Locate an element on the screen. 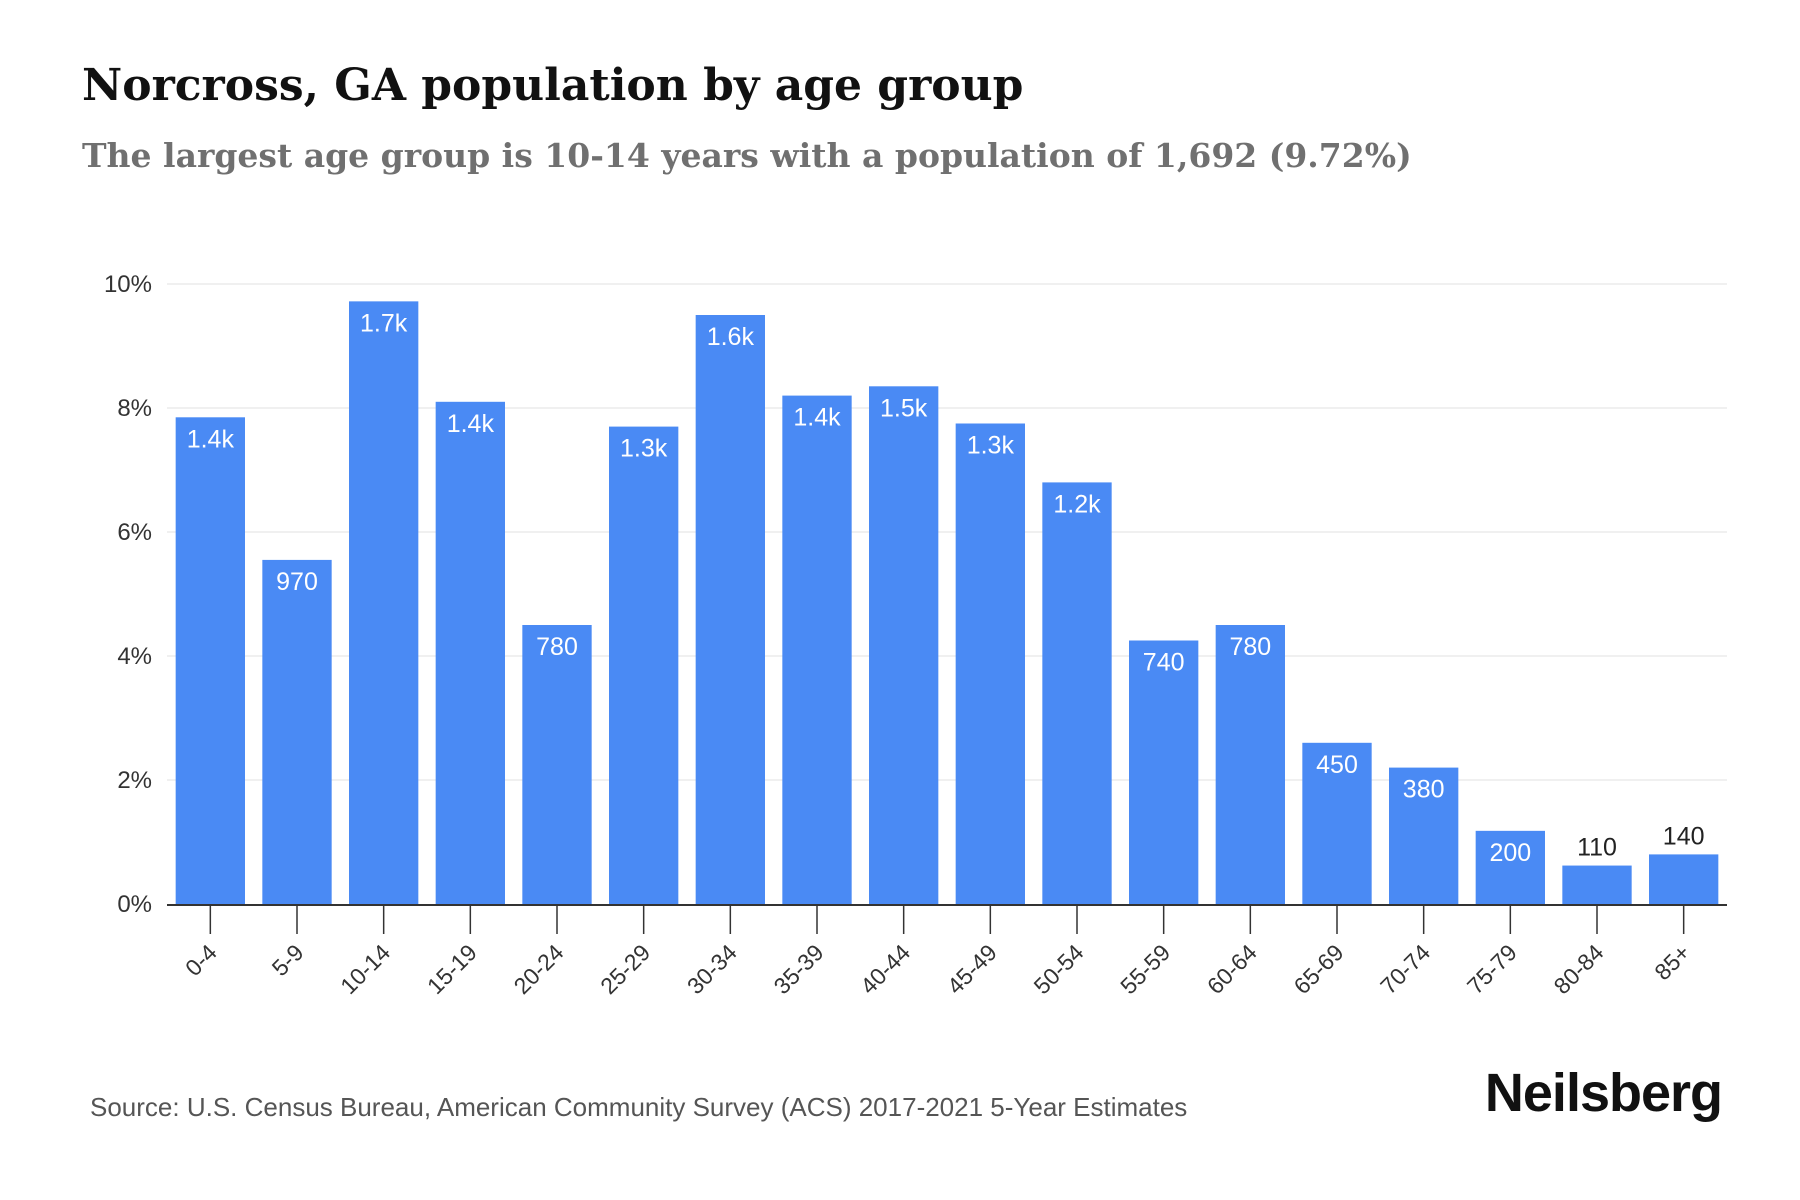 The width and height of the screenshot is (1800, 1200). x-tick-label: 75-79 is located at coordinates (1492, 969).